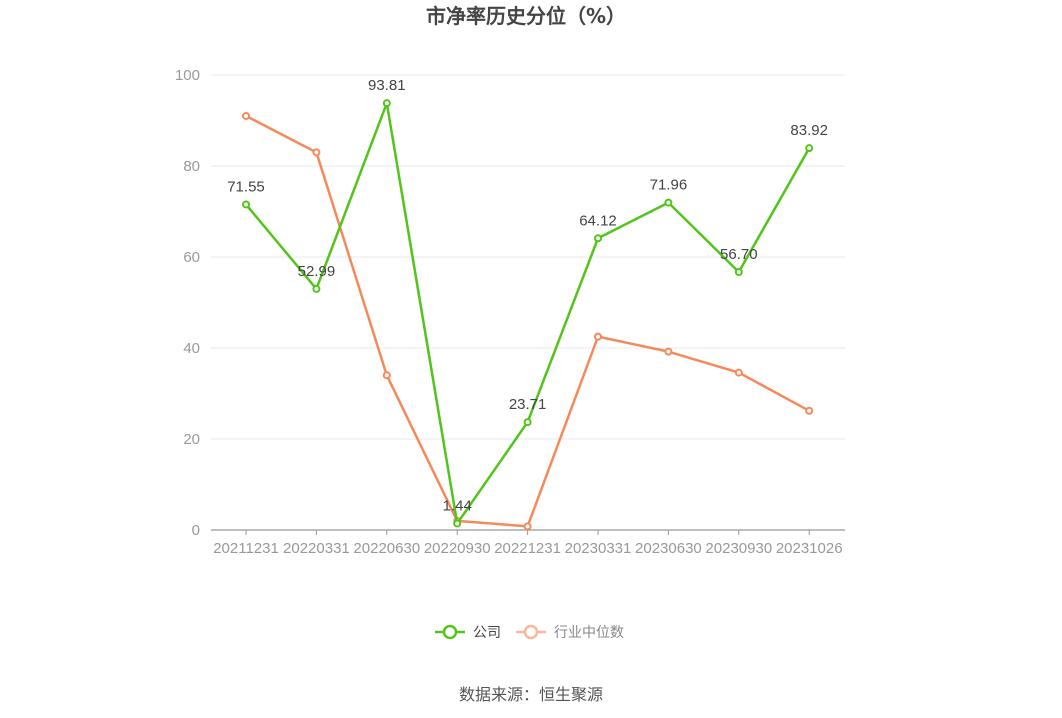 The height and width of the screenshot is (718, 1062). I want to click on x-tick-label: 20231026, so click(809, 548).